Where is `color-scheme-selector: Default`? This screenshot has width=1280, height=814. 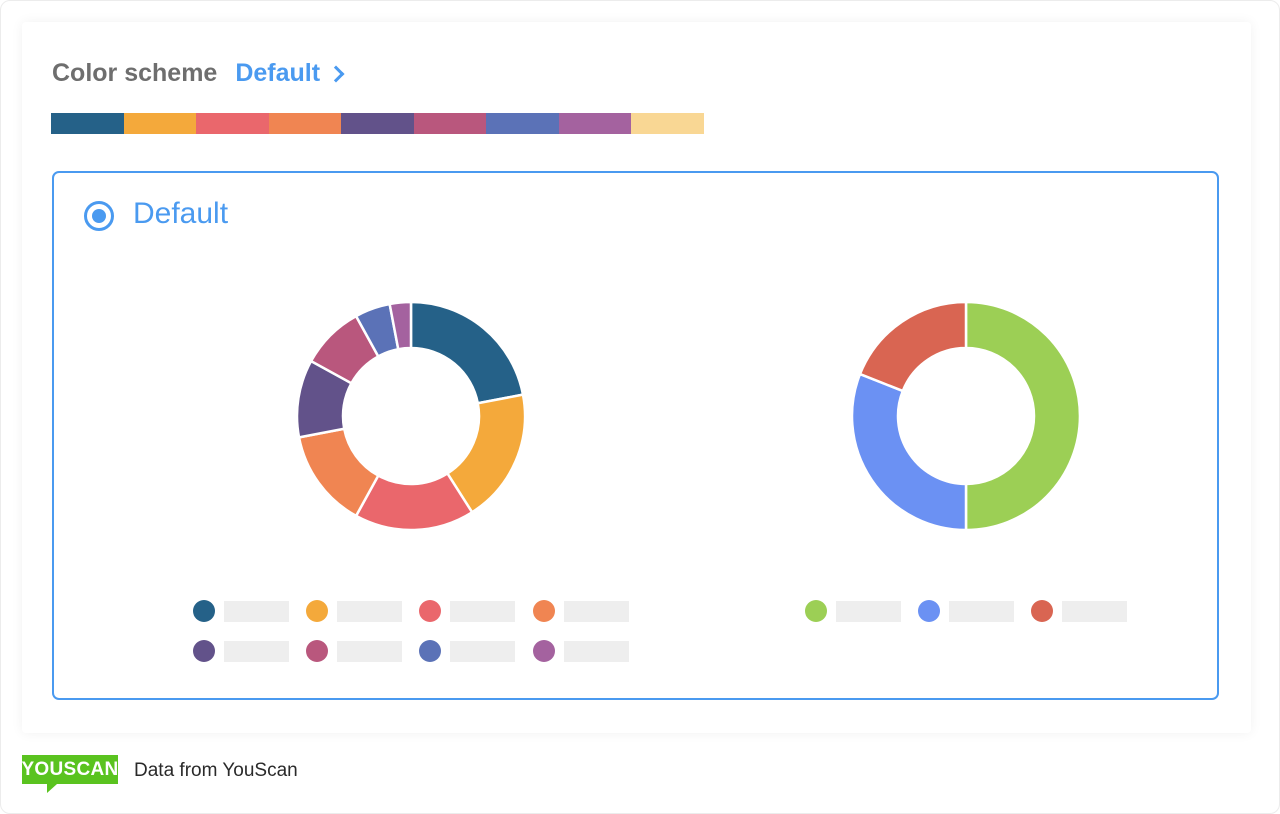 color-scheme-selector: Default is located at coordinates (290, 73).